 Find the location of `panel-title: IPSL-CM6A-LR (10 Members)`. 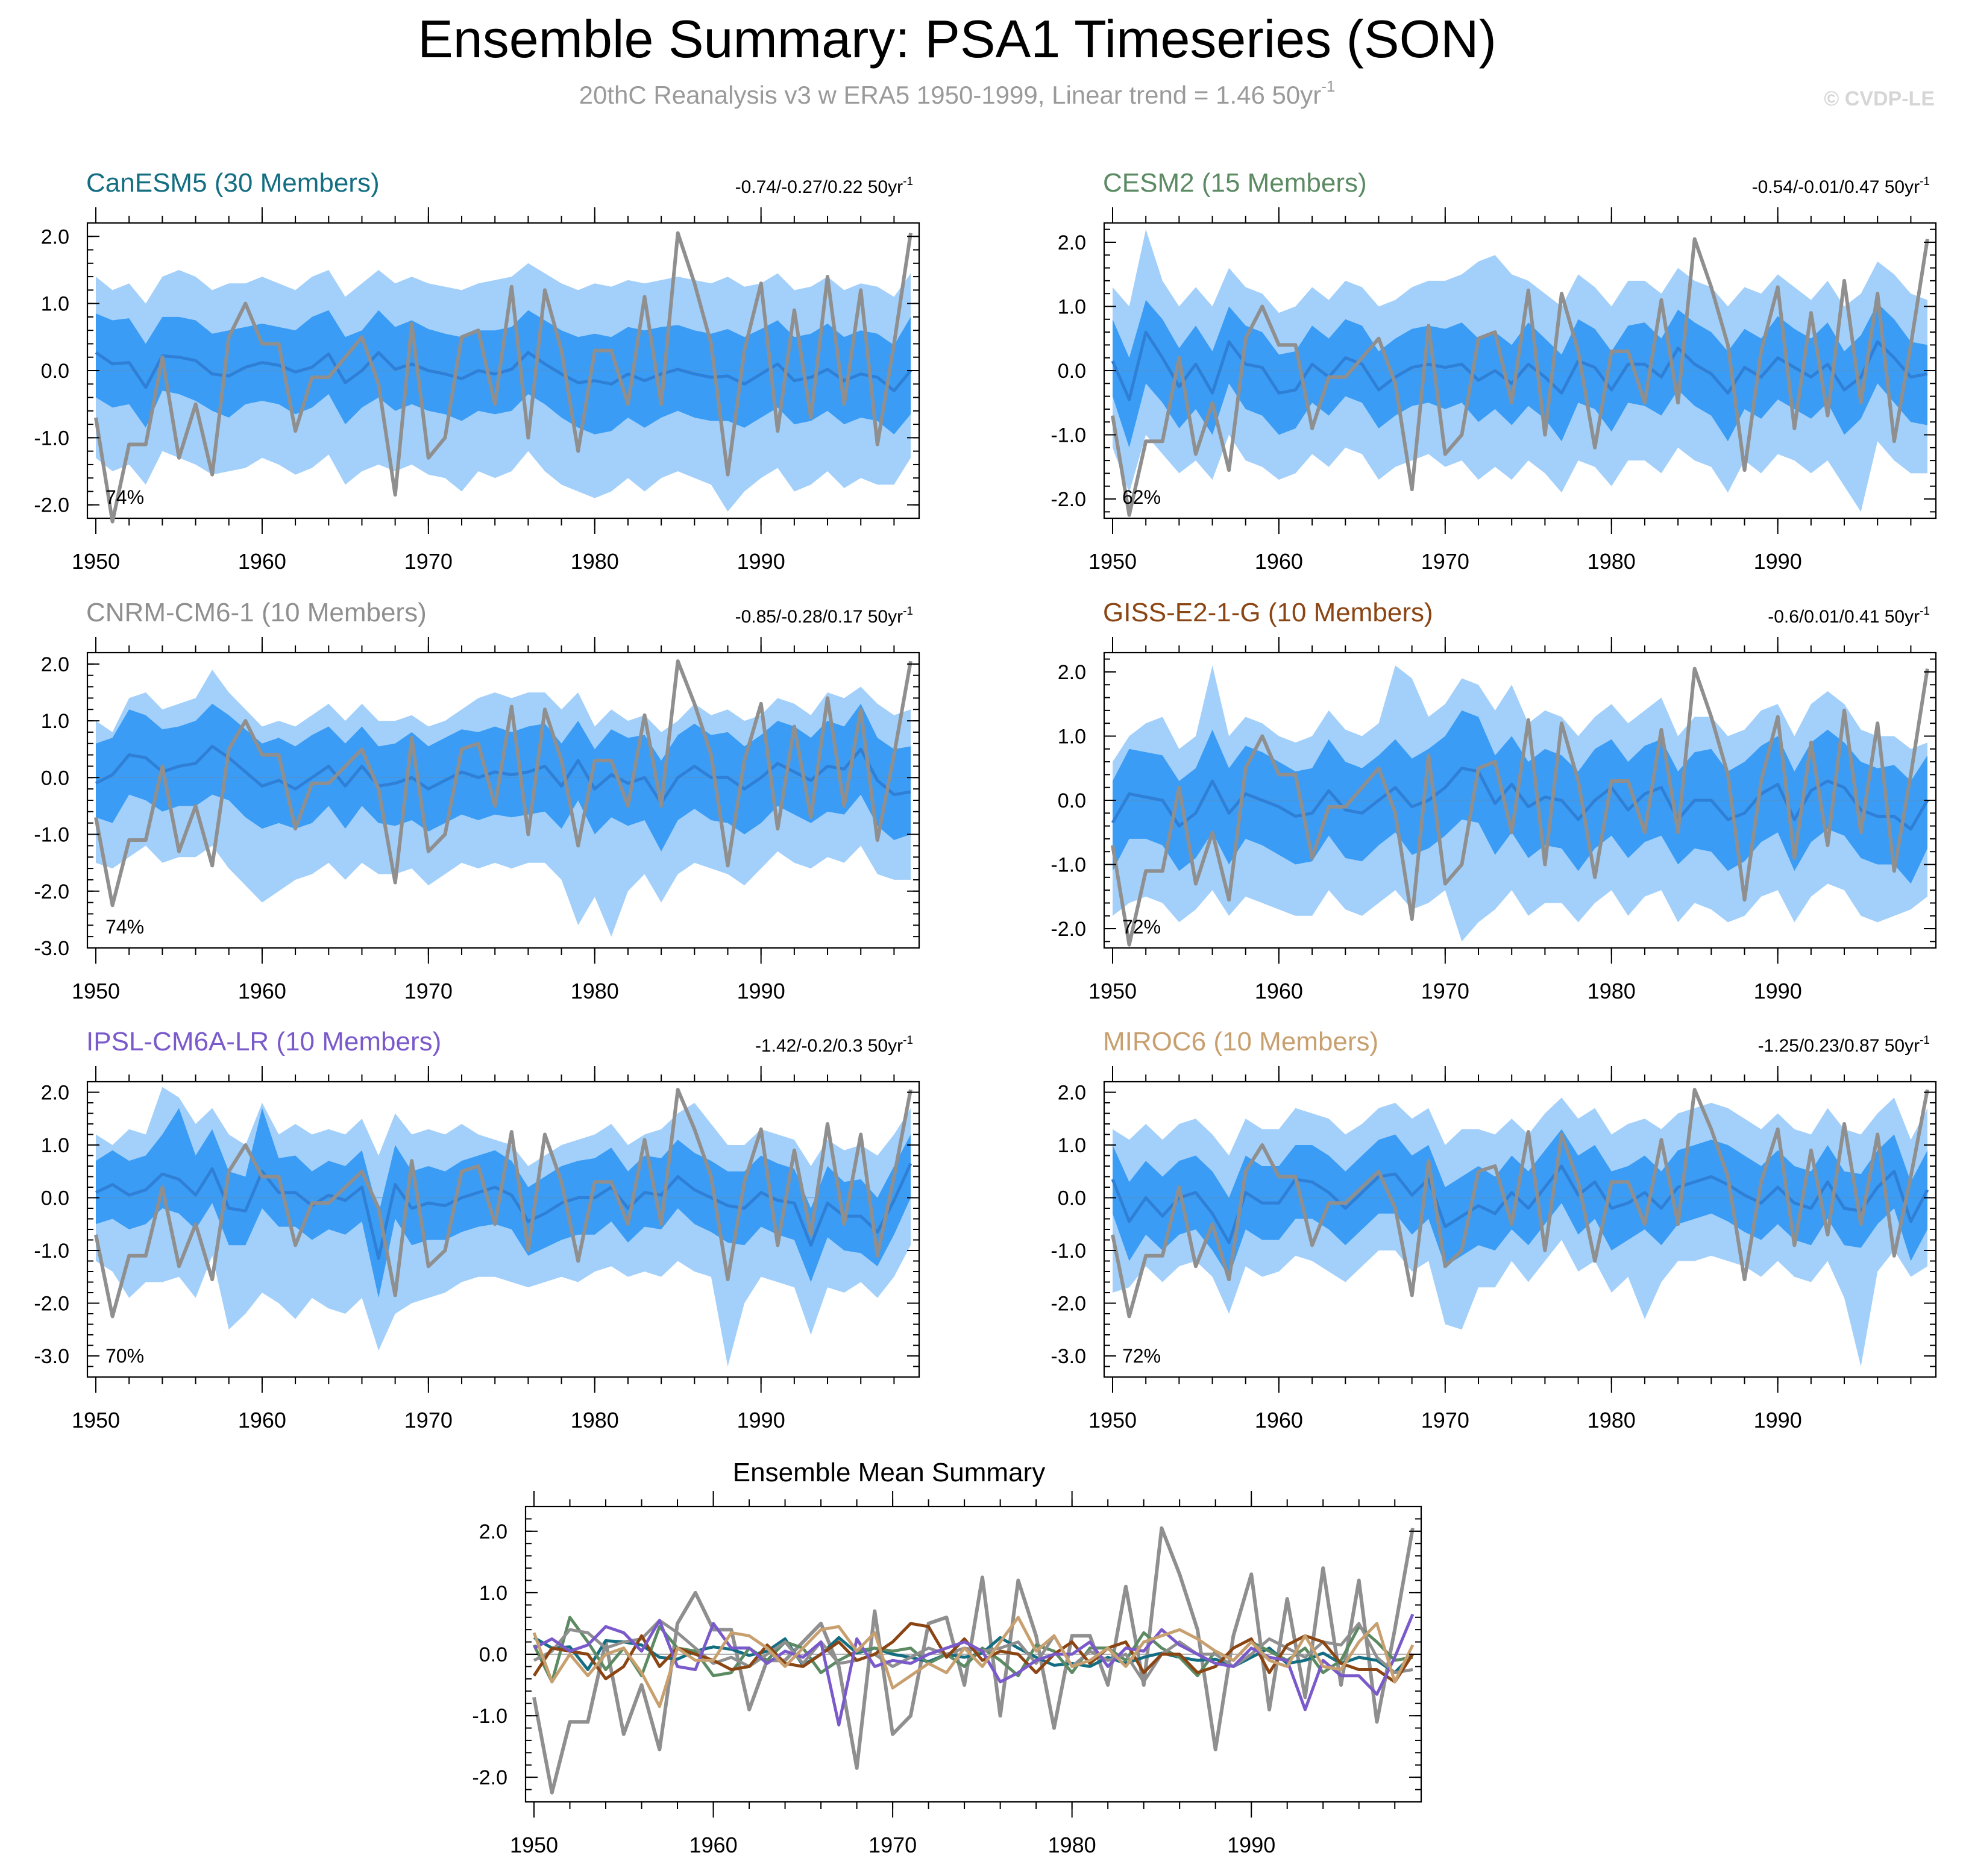

panel-title: IPSL-CM6A-LR (10 Members) is located at coordinates (263, 1041).